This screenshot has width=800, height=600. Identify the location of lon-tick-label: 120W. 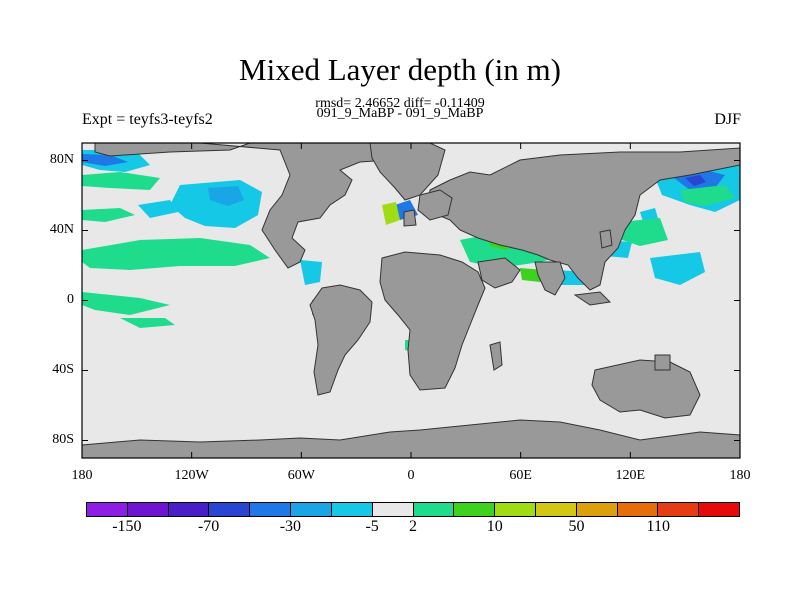
(191, 475).